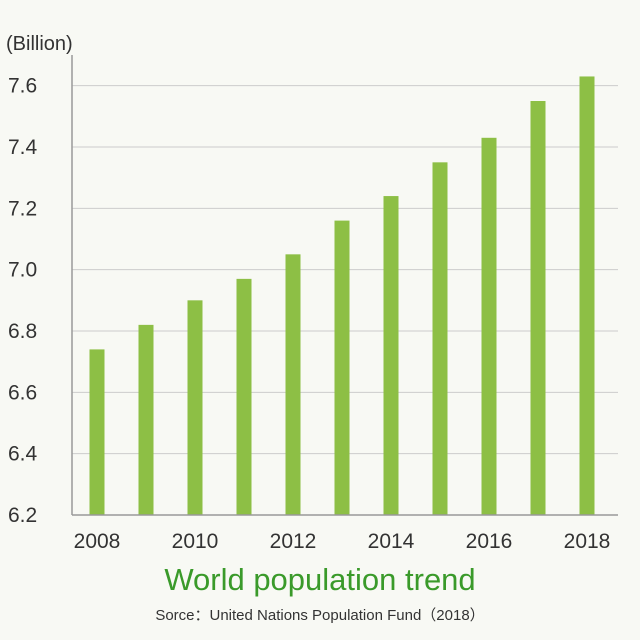 The width and height of the screenshot is (640, 640). Describe the element at coordinates (23, 454) in the screenshot. I see `y-tick-label: 6.4` at that location.